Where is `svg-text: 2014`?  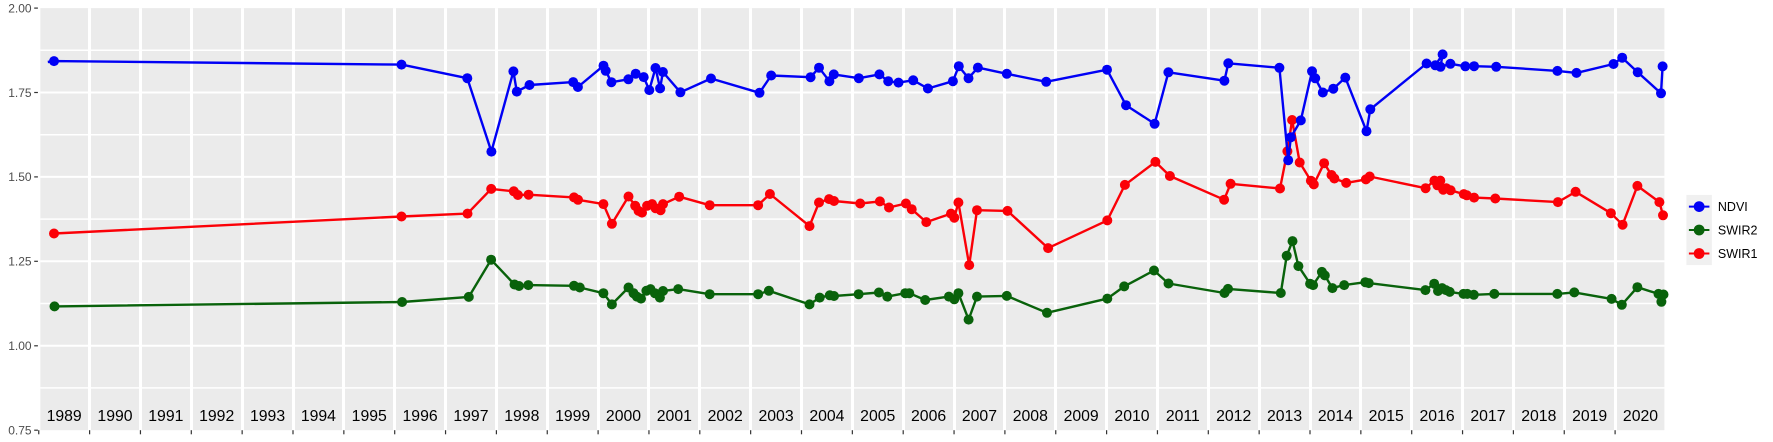
svg-text: 2014 is located at coordinates (1335, 416).